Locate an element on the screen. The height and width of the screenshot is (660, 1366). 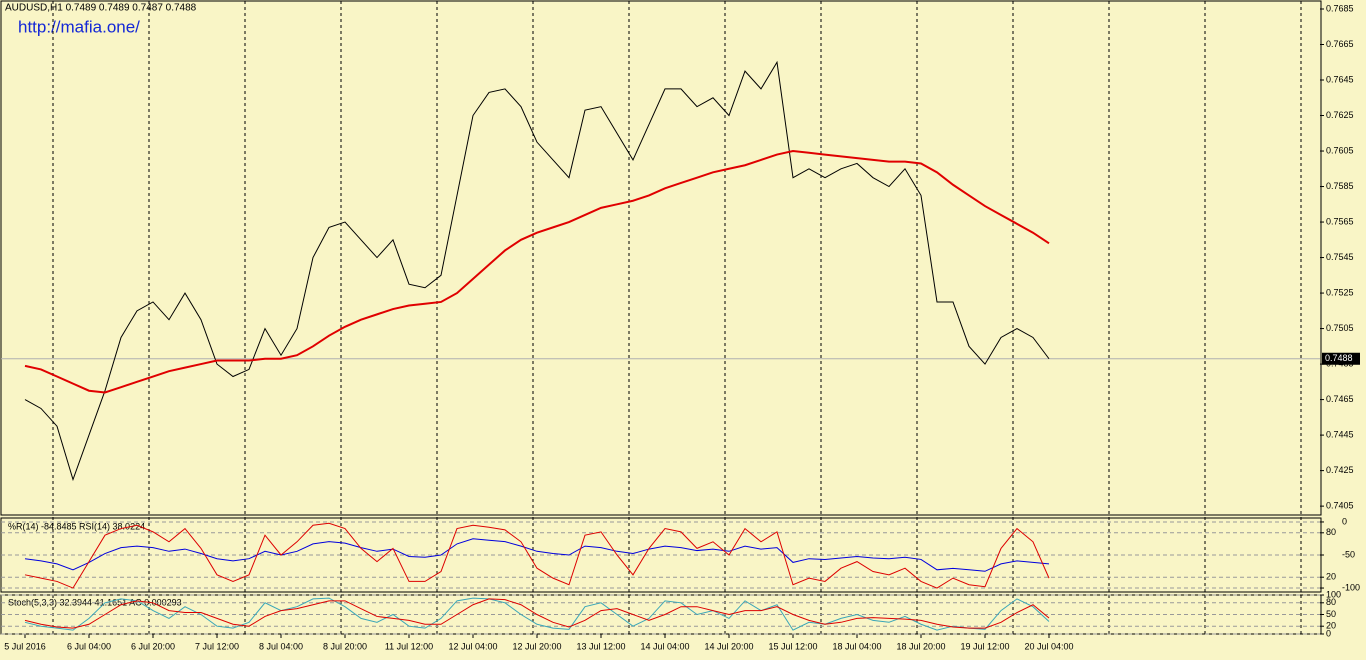
y-tick-label: 50 is located at coordinates (1331, 614).